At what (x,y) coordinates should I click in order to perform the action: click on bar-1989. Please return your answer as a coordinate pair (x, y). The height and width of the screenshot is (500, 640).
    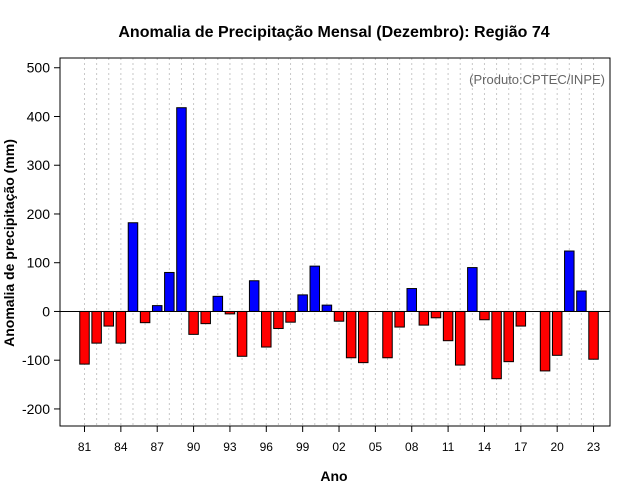
    Looking at the image, I should click on (181, 209).